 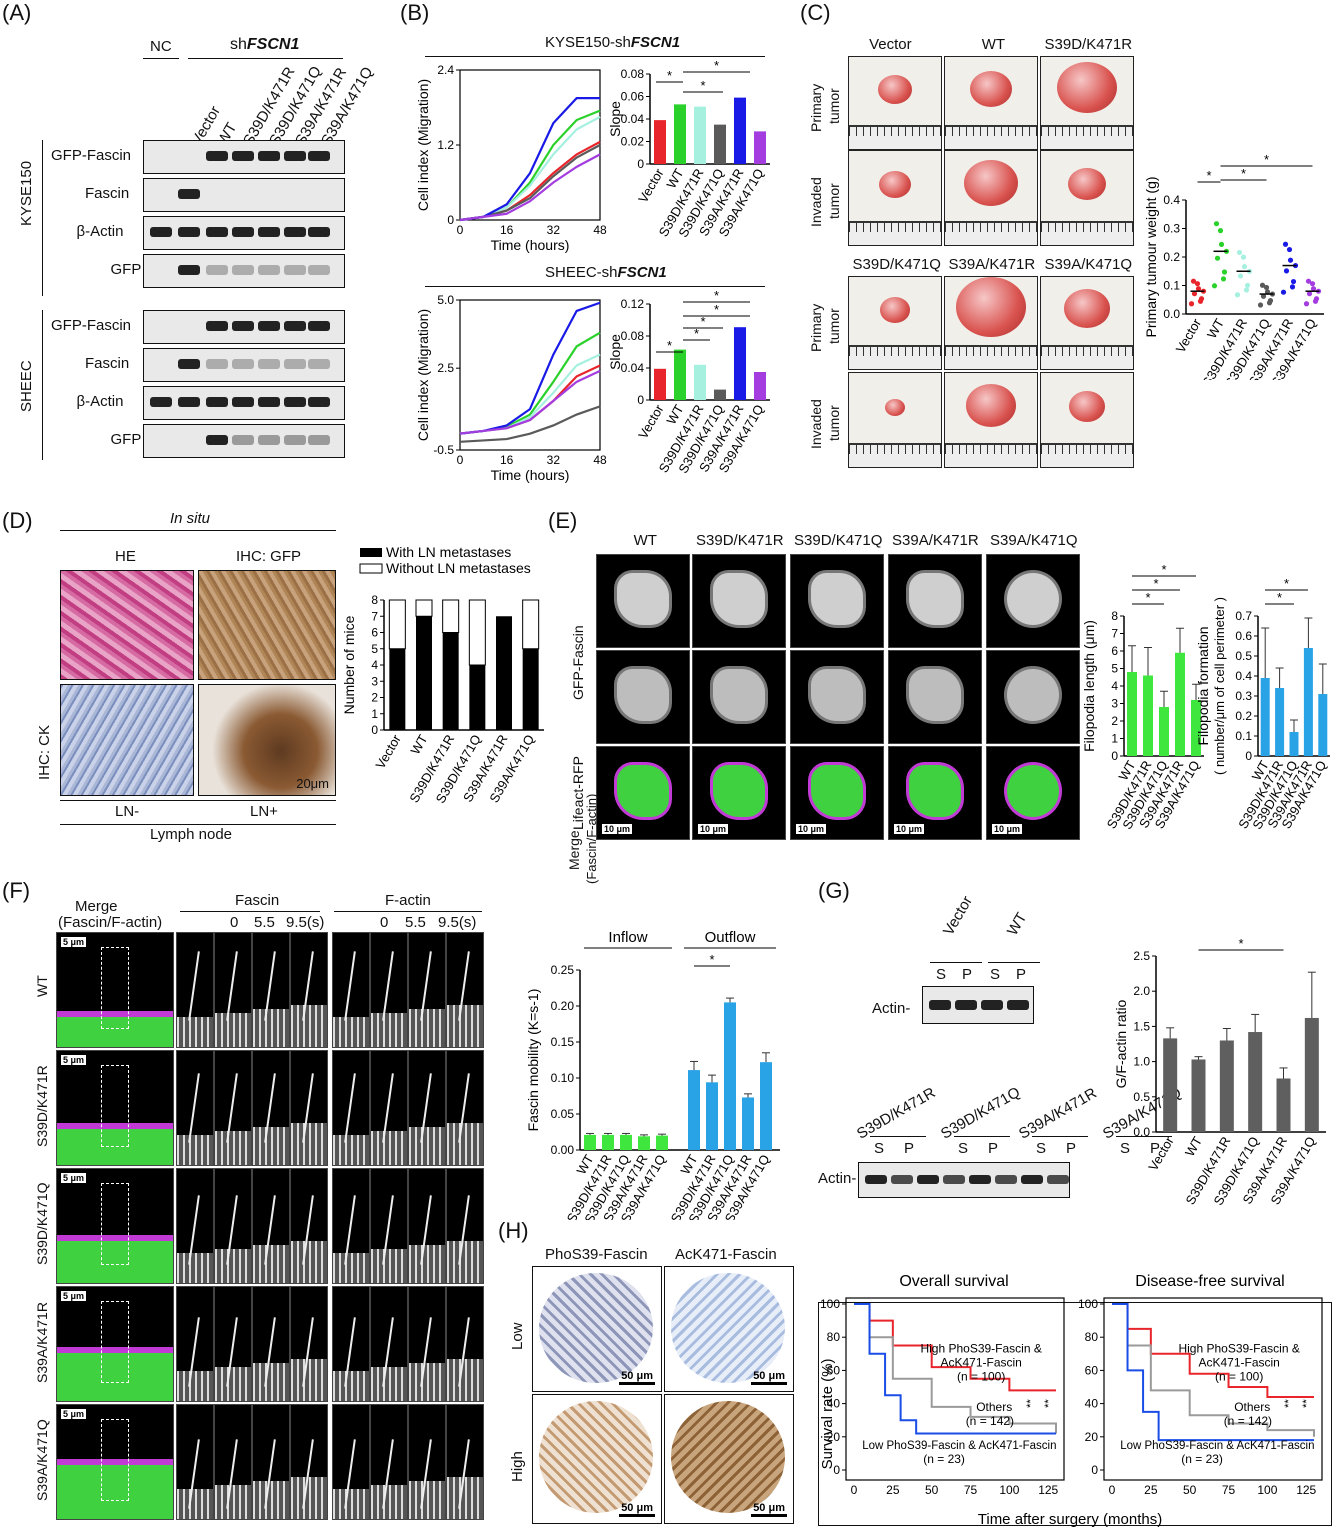 I want to click on panel-label-c: (C), so click(x=815, y=12).